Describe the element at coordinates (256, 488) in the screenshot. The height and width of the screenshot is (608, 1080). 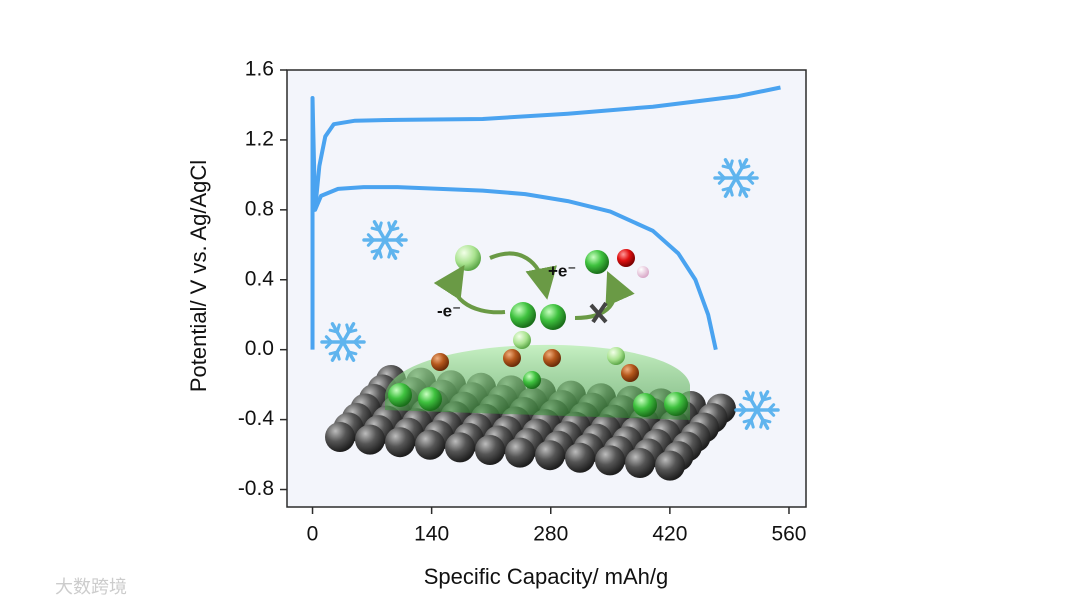
I see `y-tick-label: -0.8` at that location.